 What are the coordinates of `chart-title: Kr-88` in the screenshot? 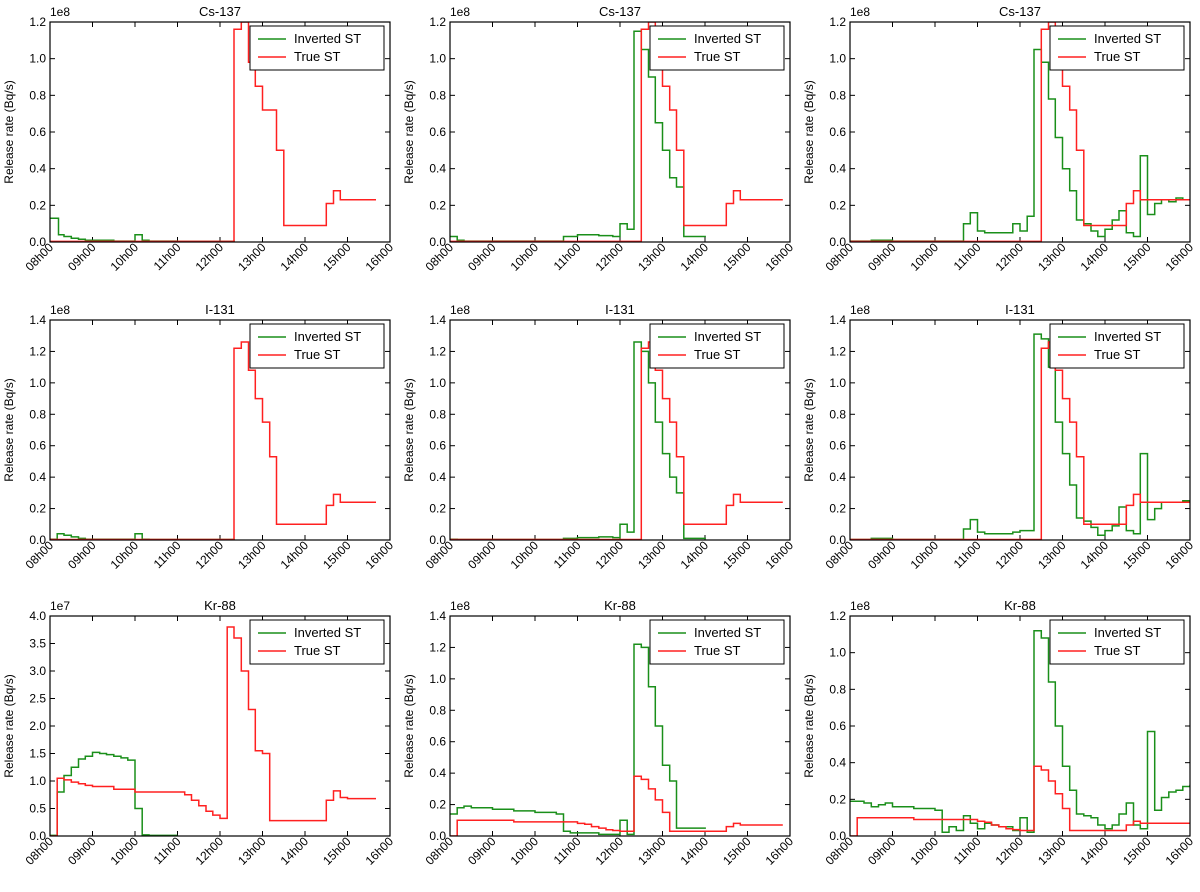 It's located at (220, 605).